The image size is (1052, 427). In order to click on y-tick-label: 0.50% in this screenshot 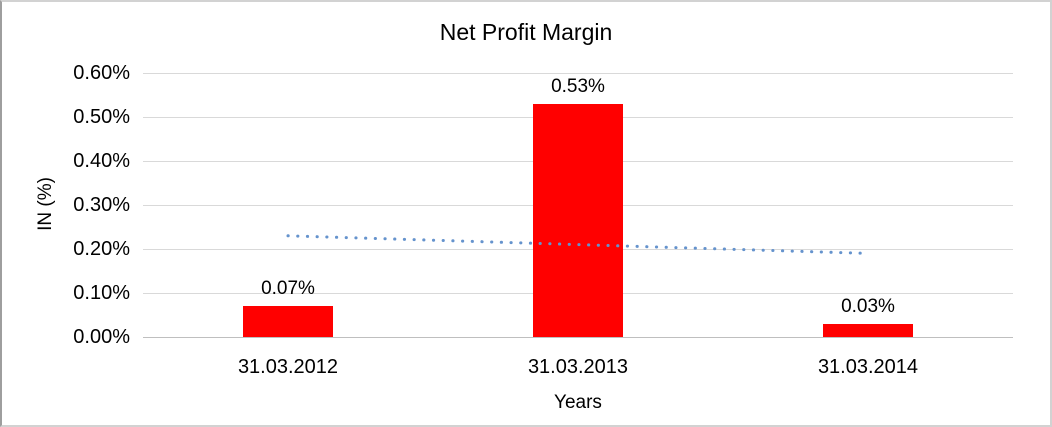, I will do `click(101, 117)`.